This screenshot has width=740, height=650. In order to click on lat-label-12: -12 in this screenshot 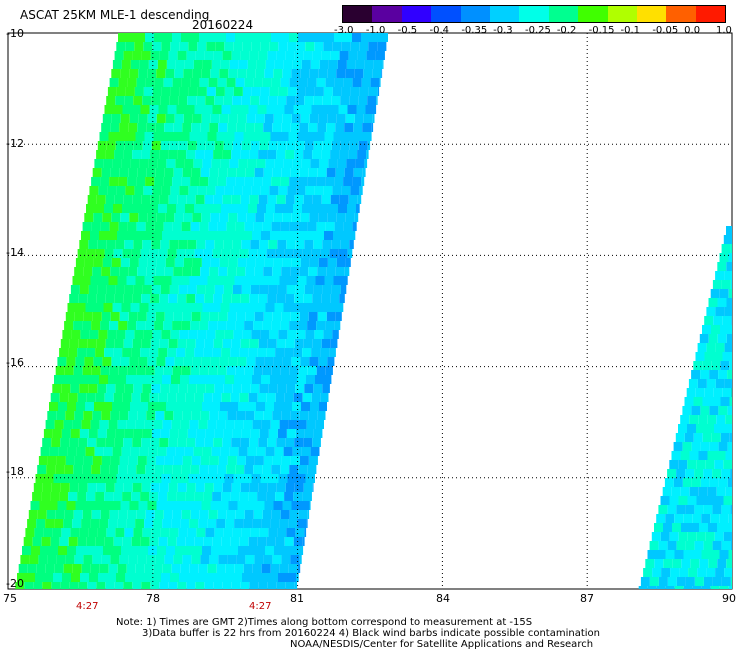, I will do `click(15, 143)`.